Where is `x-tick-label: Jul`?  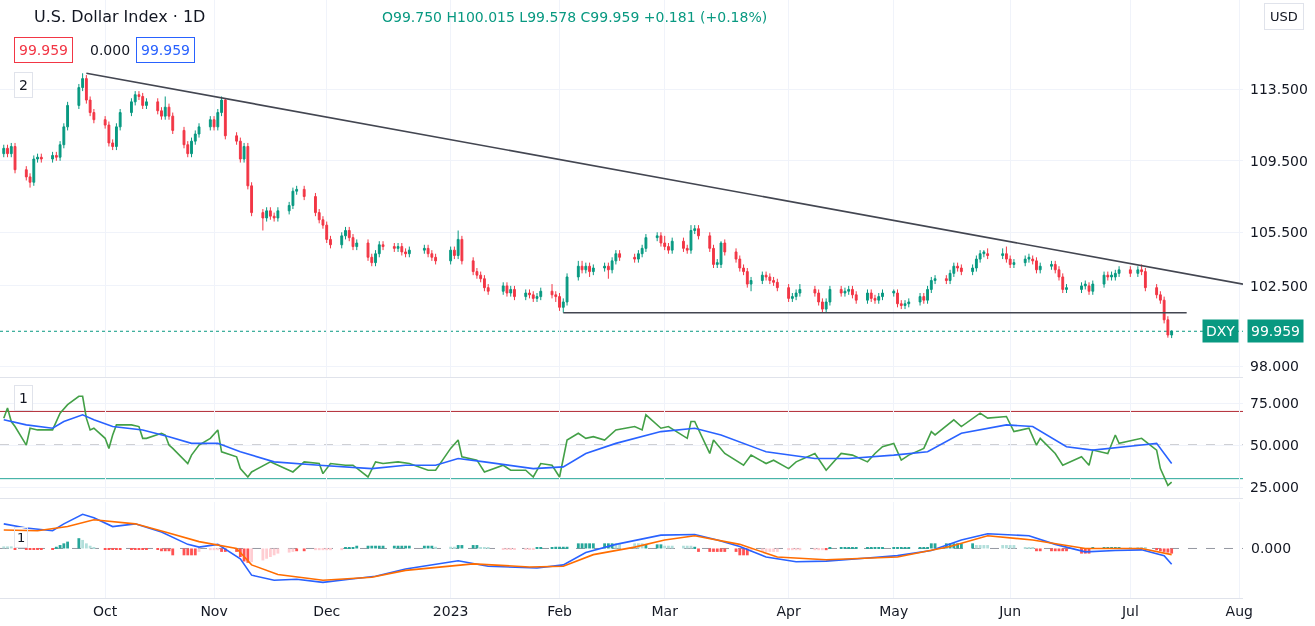 x-tick-label: Jul is located at coordinates (1129, 610).